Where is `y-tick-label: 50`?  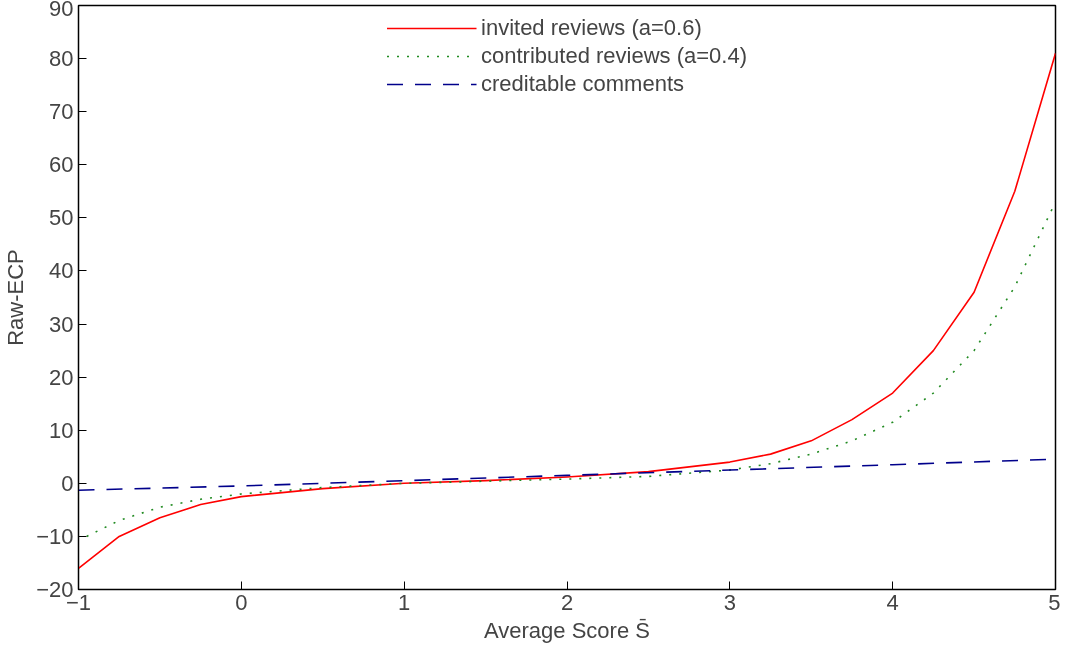 y-tick-label: 50 is located at coordinates (61, 218).